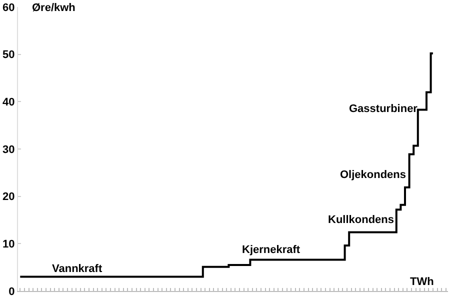 Image resolution: width=450 pixels, height=300 pixels. Describe the element at coordinates (8, 55) in the screenshot. I see `y-tick-label: 50` at that location.